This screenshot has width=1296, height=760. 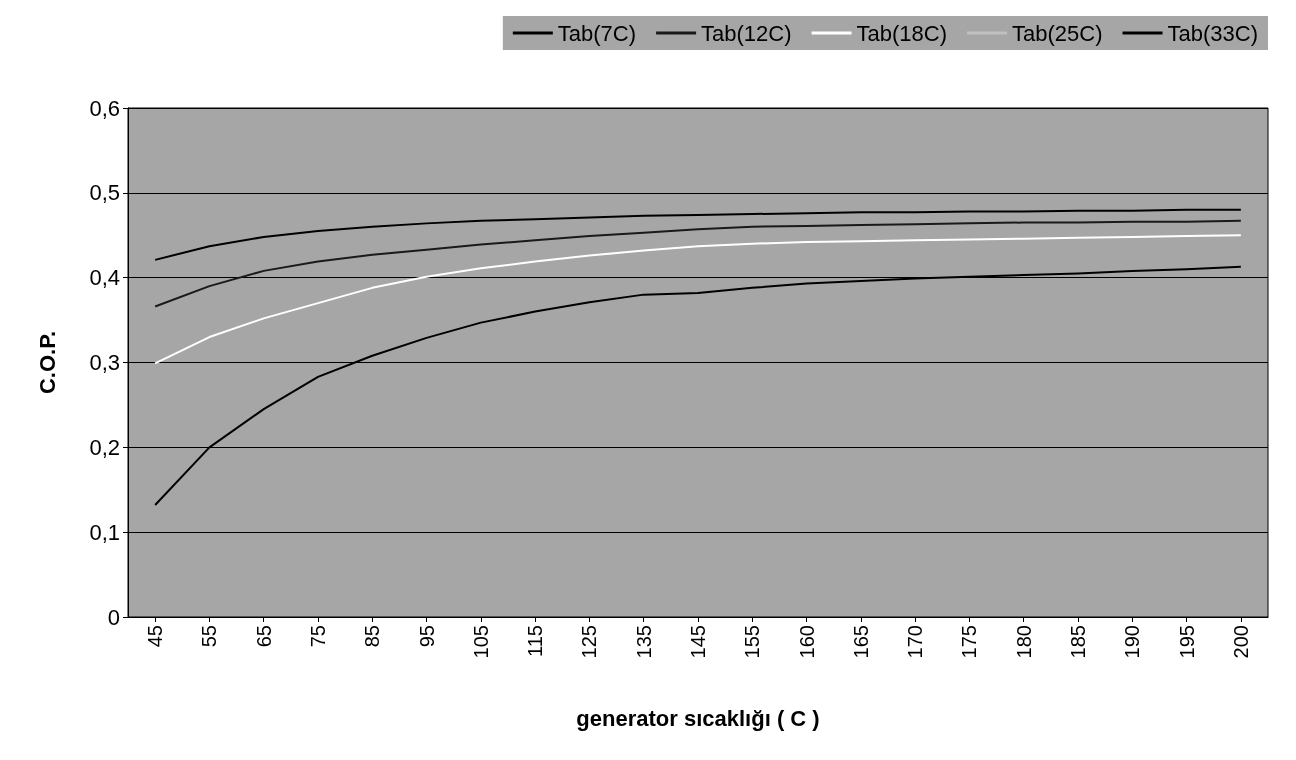 What do you see at coordinates (113, 617) in the screenshot?
I see `y-tick-label: 0` at bounding box center [113, 617].